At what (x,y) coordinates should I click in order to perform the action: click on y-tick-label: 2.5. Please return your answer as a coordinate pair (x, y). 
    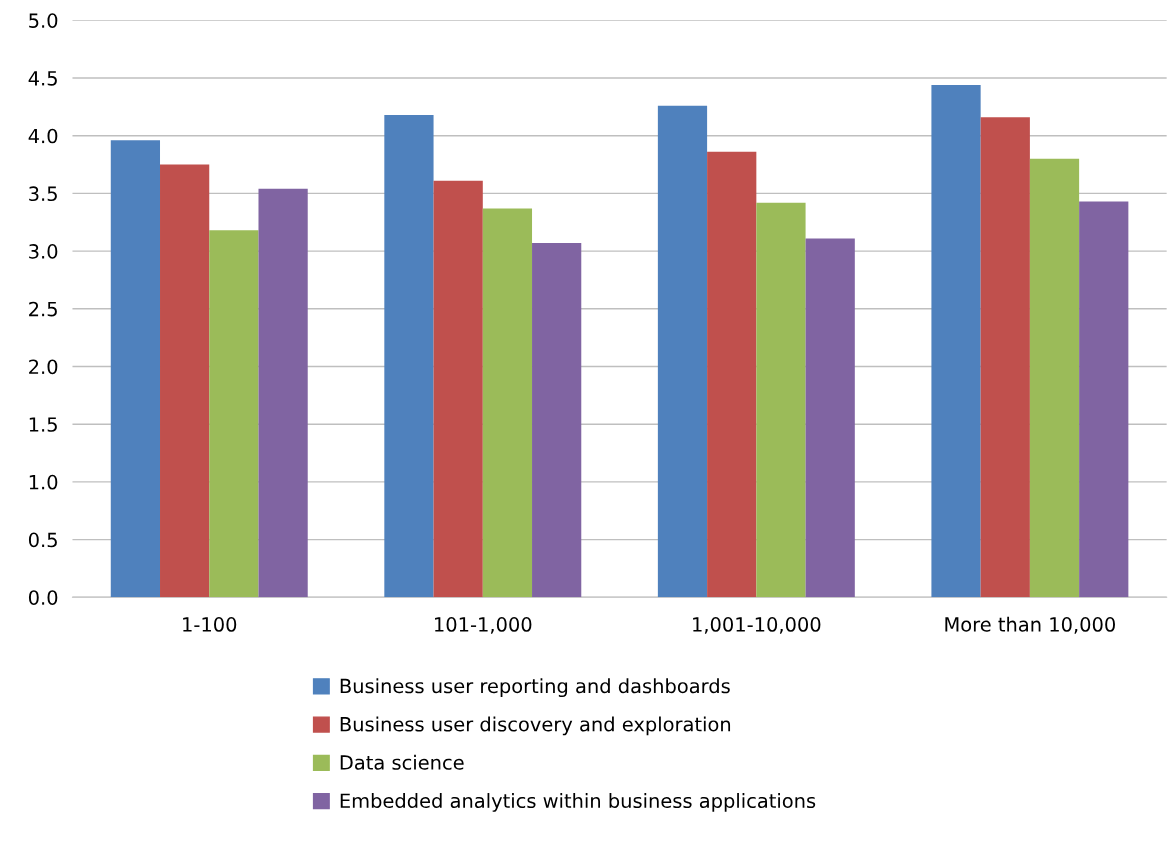
    Looking at the image, I should click on (43, 309).